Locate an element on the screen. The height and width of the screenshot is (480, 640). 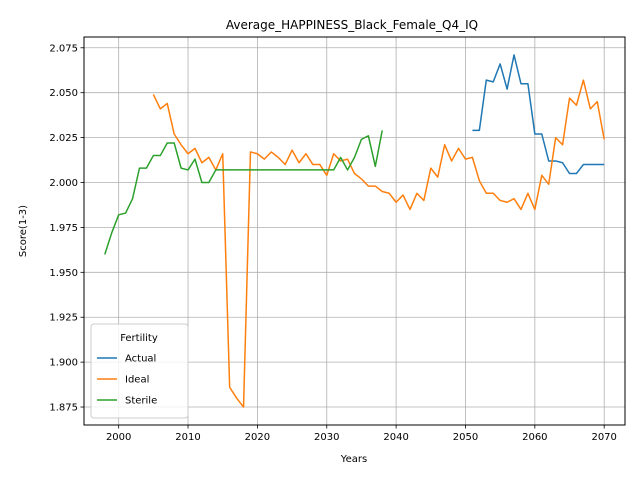
x-tick-label: 2000 is located at coordinates (118, 437).